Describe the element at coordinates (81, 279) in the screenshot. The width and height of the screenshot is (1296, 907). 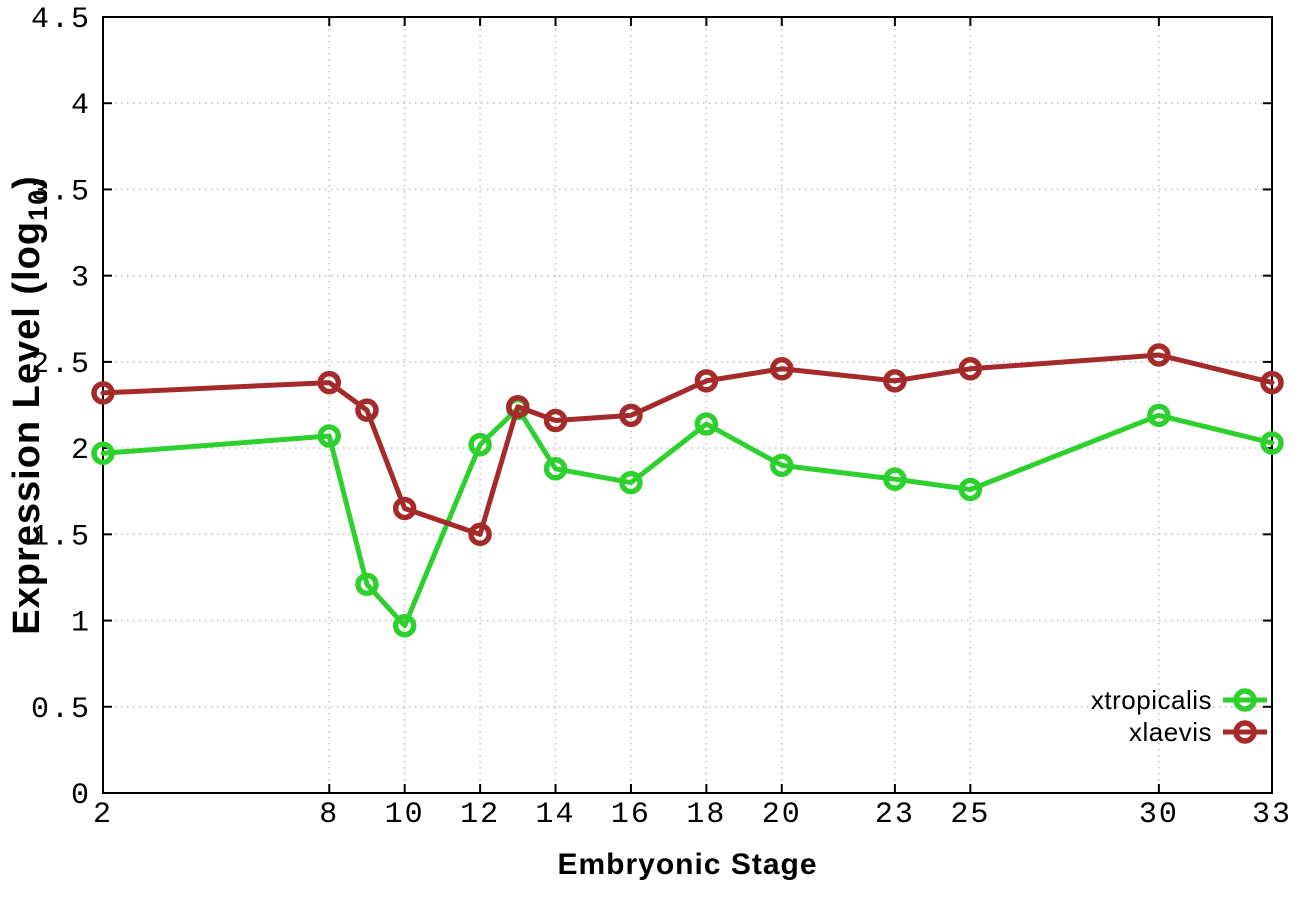
I see `y-tick-label: 3` at that location.